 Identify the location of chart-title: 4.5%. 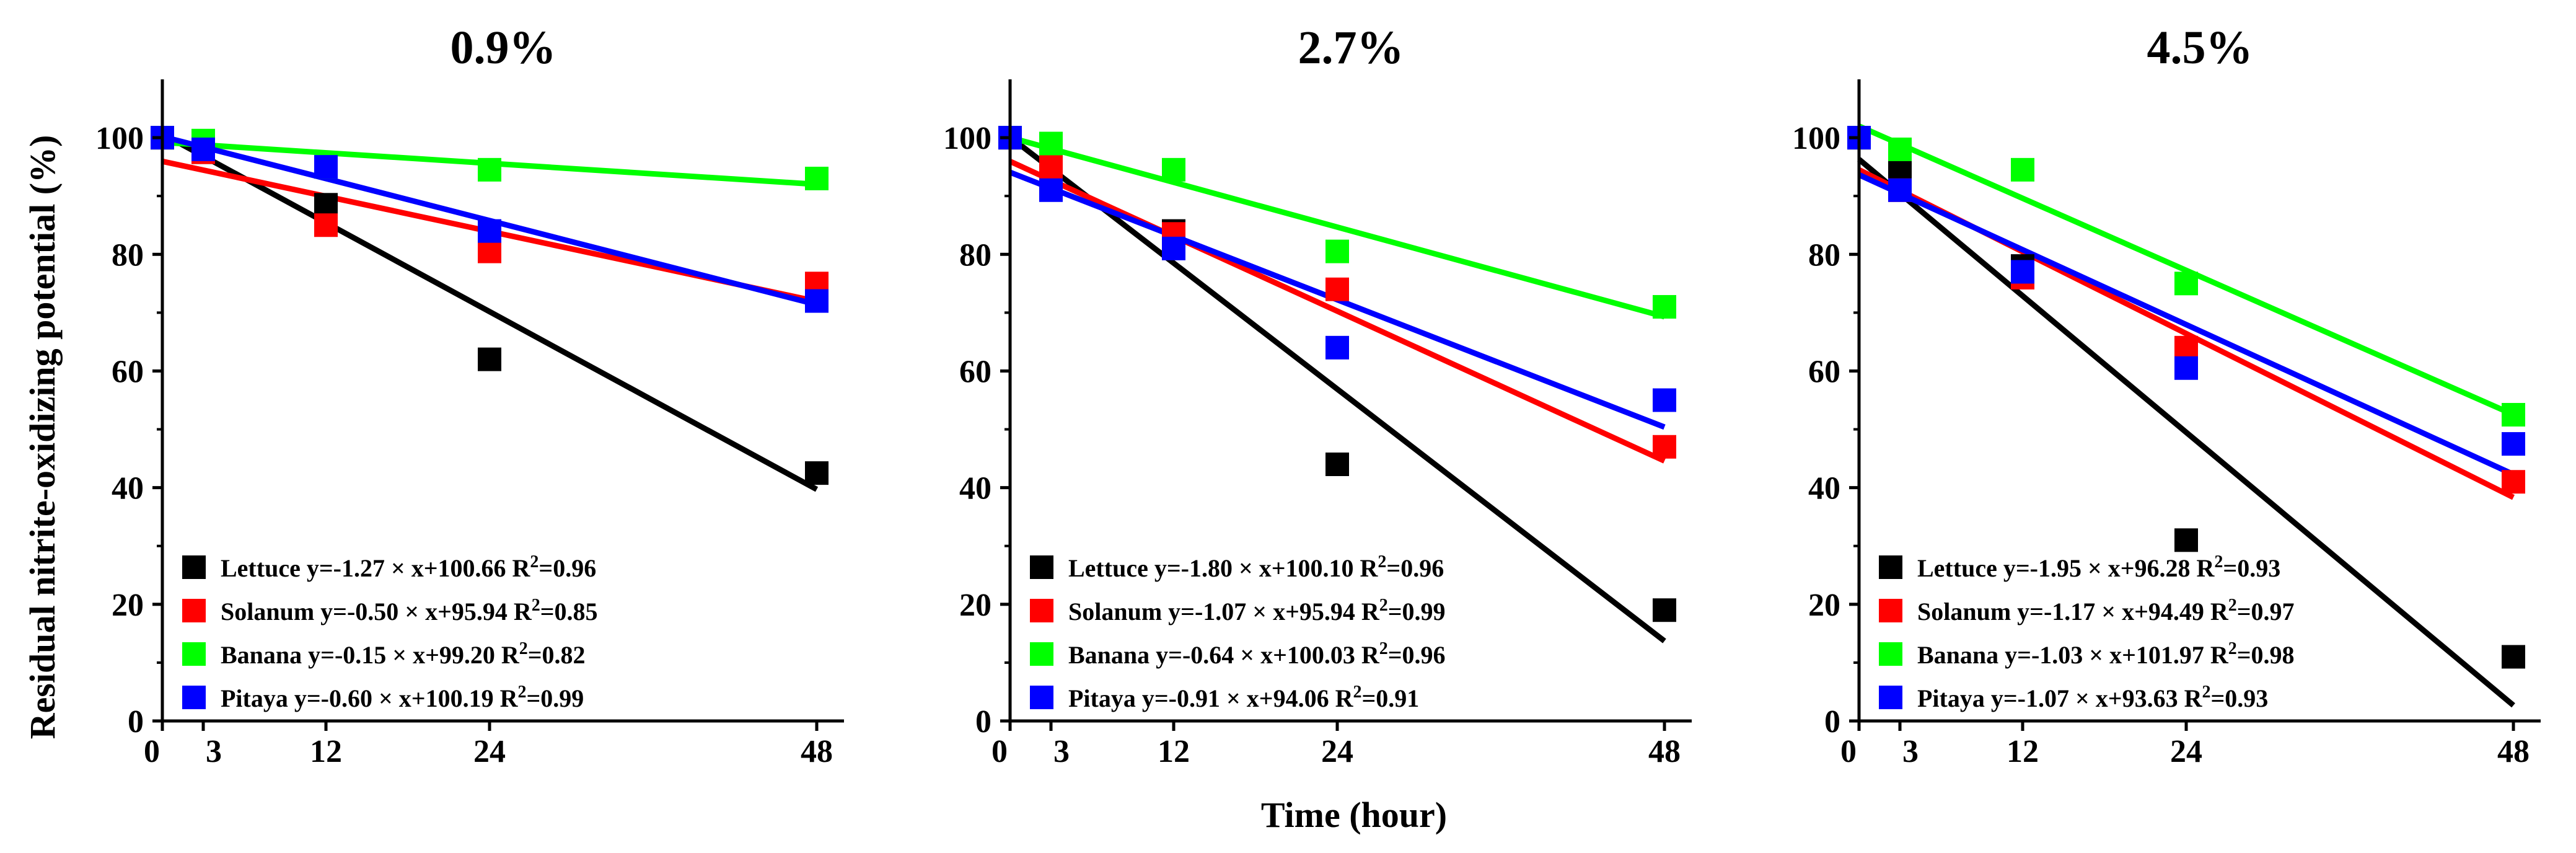
(2200, 48).